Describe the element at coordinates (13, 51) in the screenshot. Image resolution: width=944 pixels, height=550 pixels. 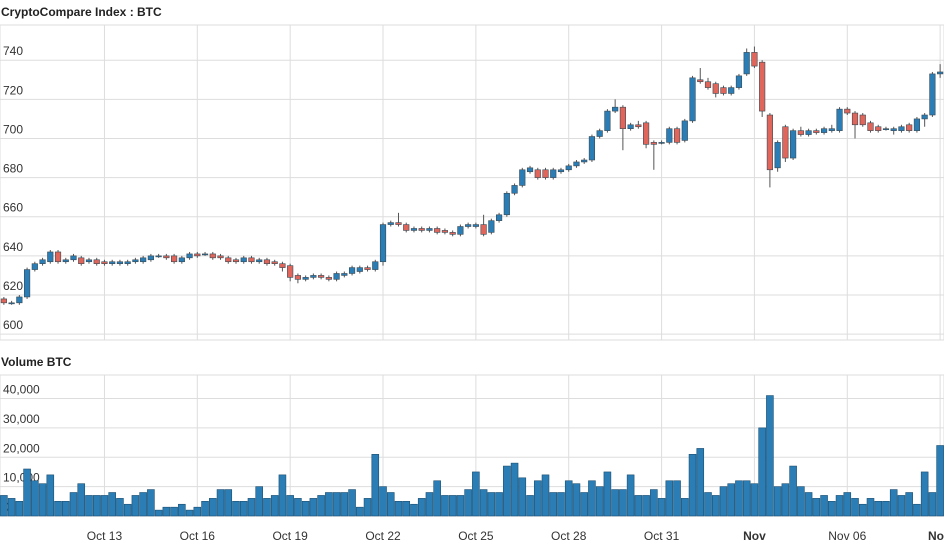
I see `y-tick-label: 740` at that location.